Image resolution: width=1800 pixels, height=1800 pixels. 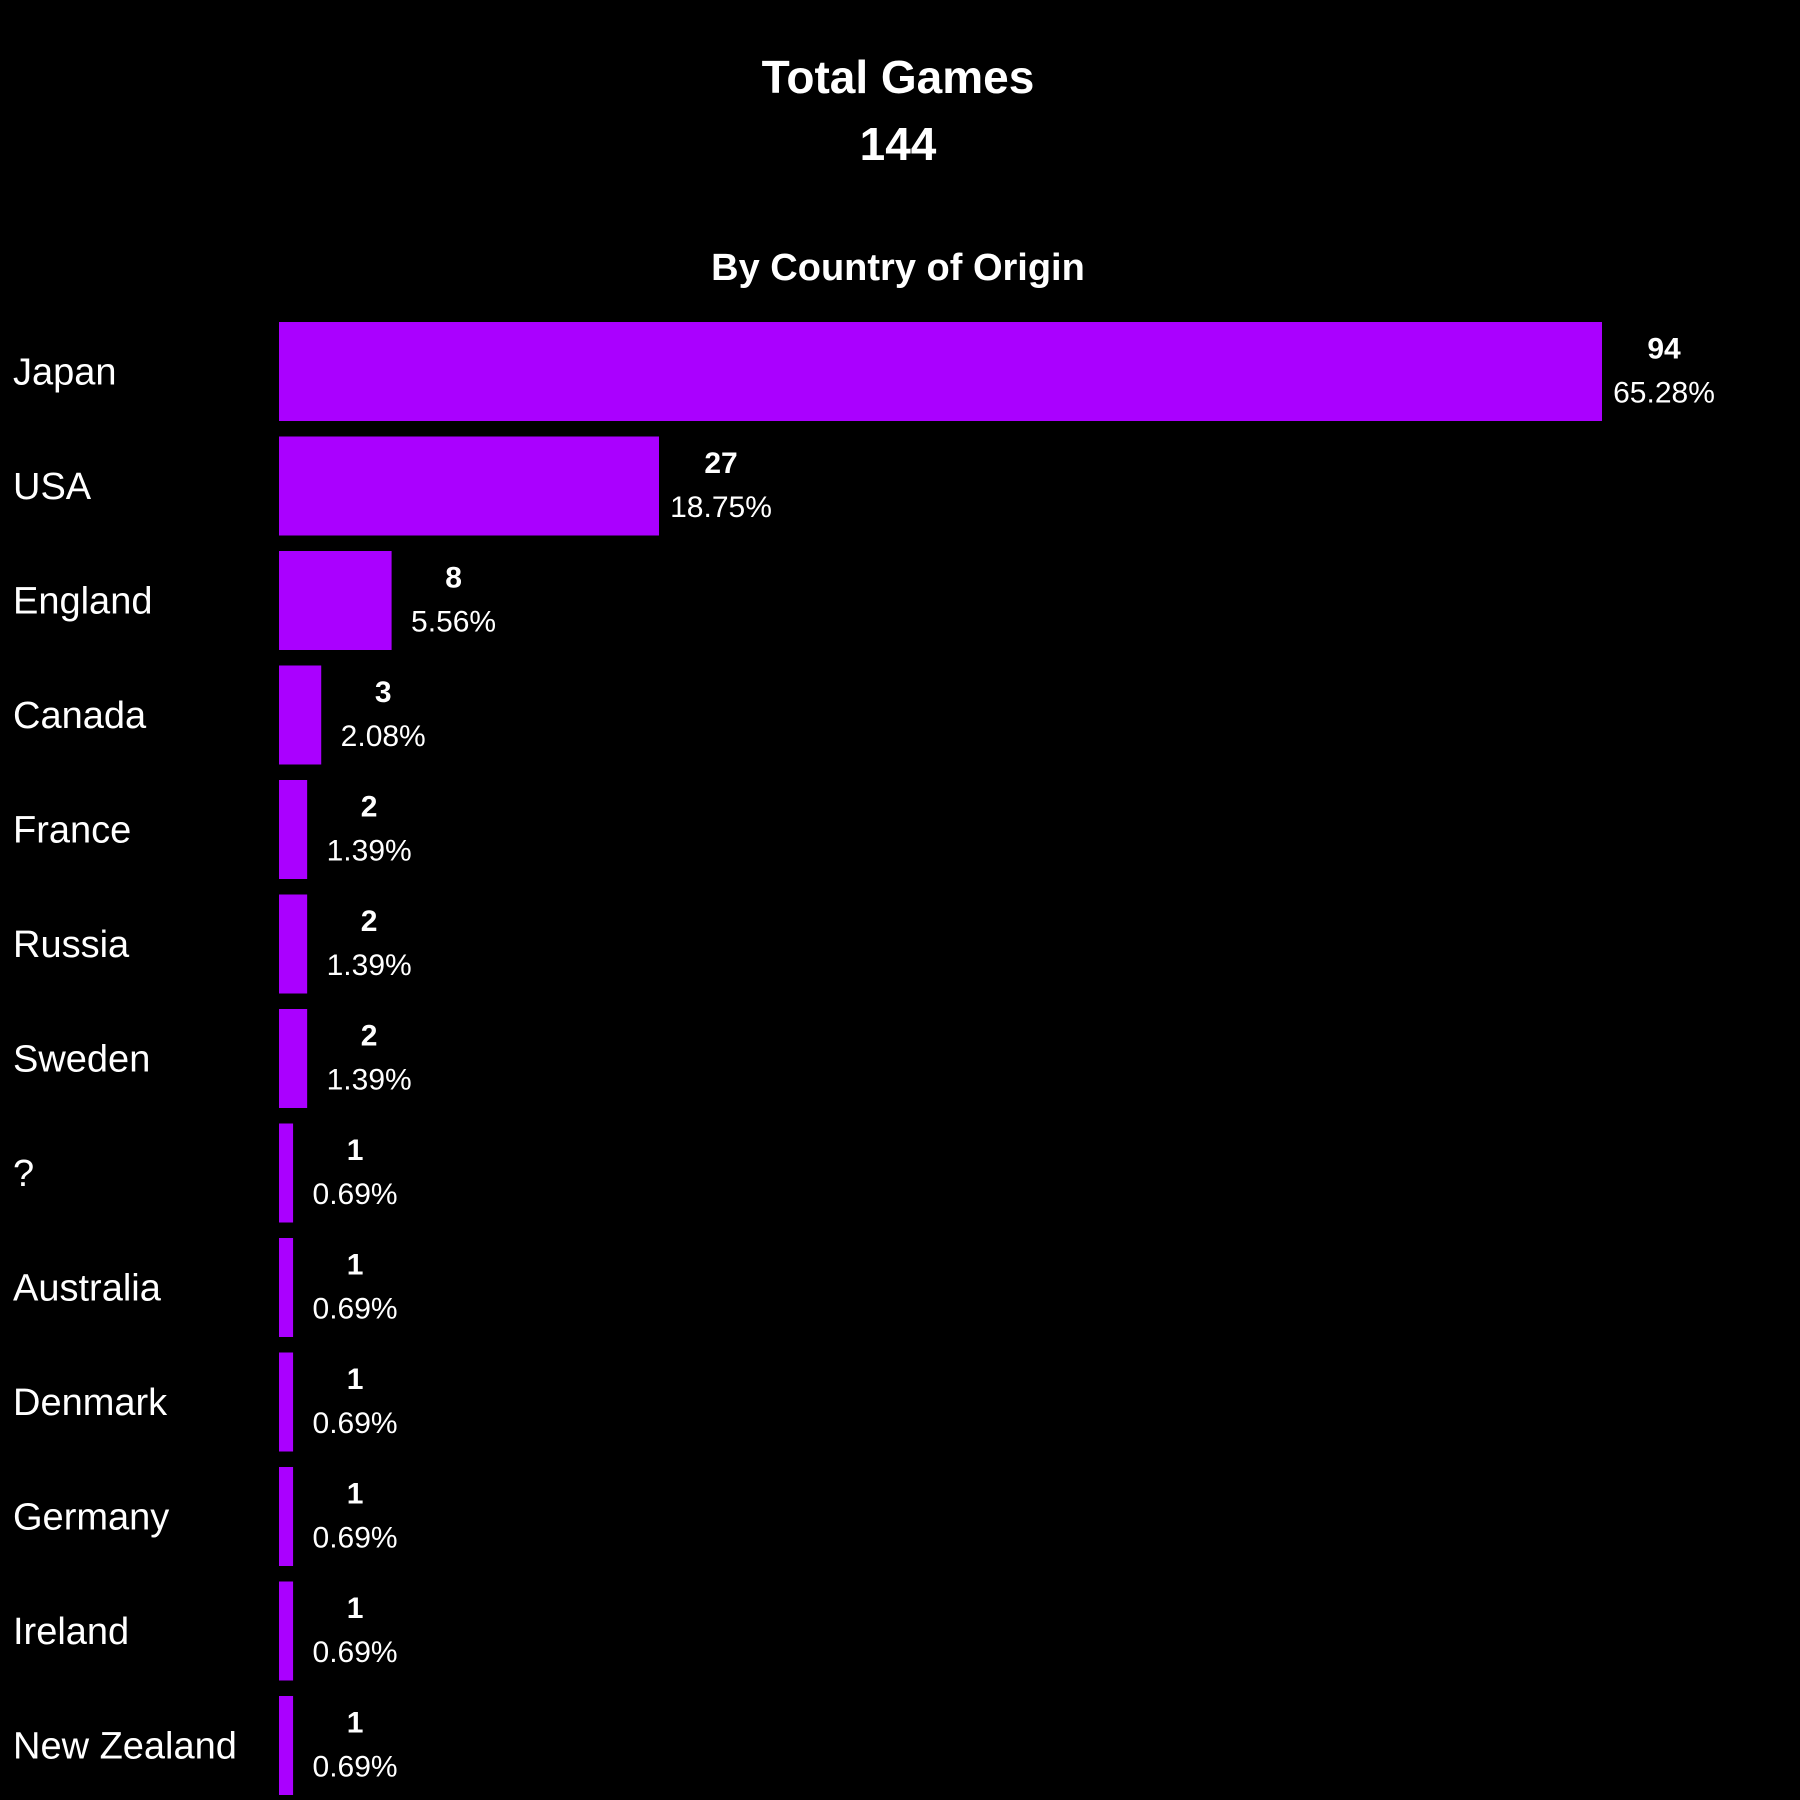 What do you see at coordinates (90, 1403) in the screenshot?
I see `category-label: Denmark` at bounding box center [90, 1403].